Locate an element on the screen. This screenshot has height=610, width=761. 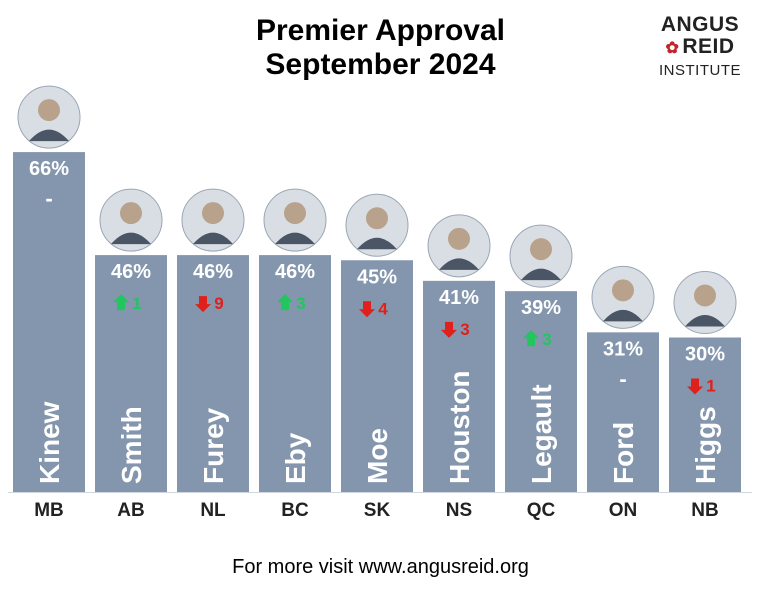
value-label: 39% is located at coordinates (541, 308).